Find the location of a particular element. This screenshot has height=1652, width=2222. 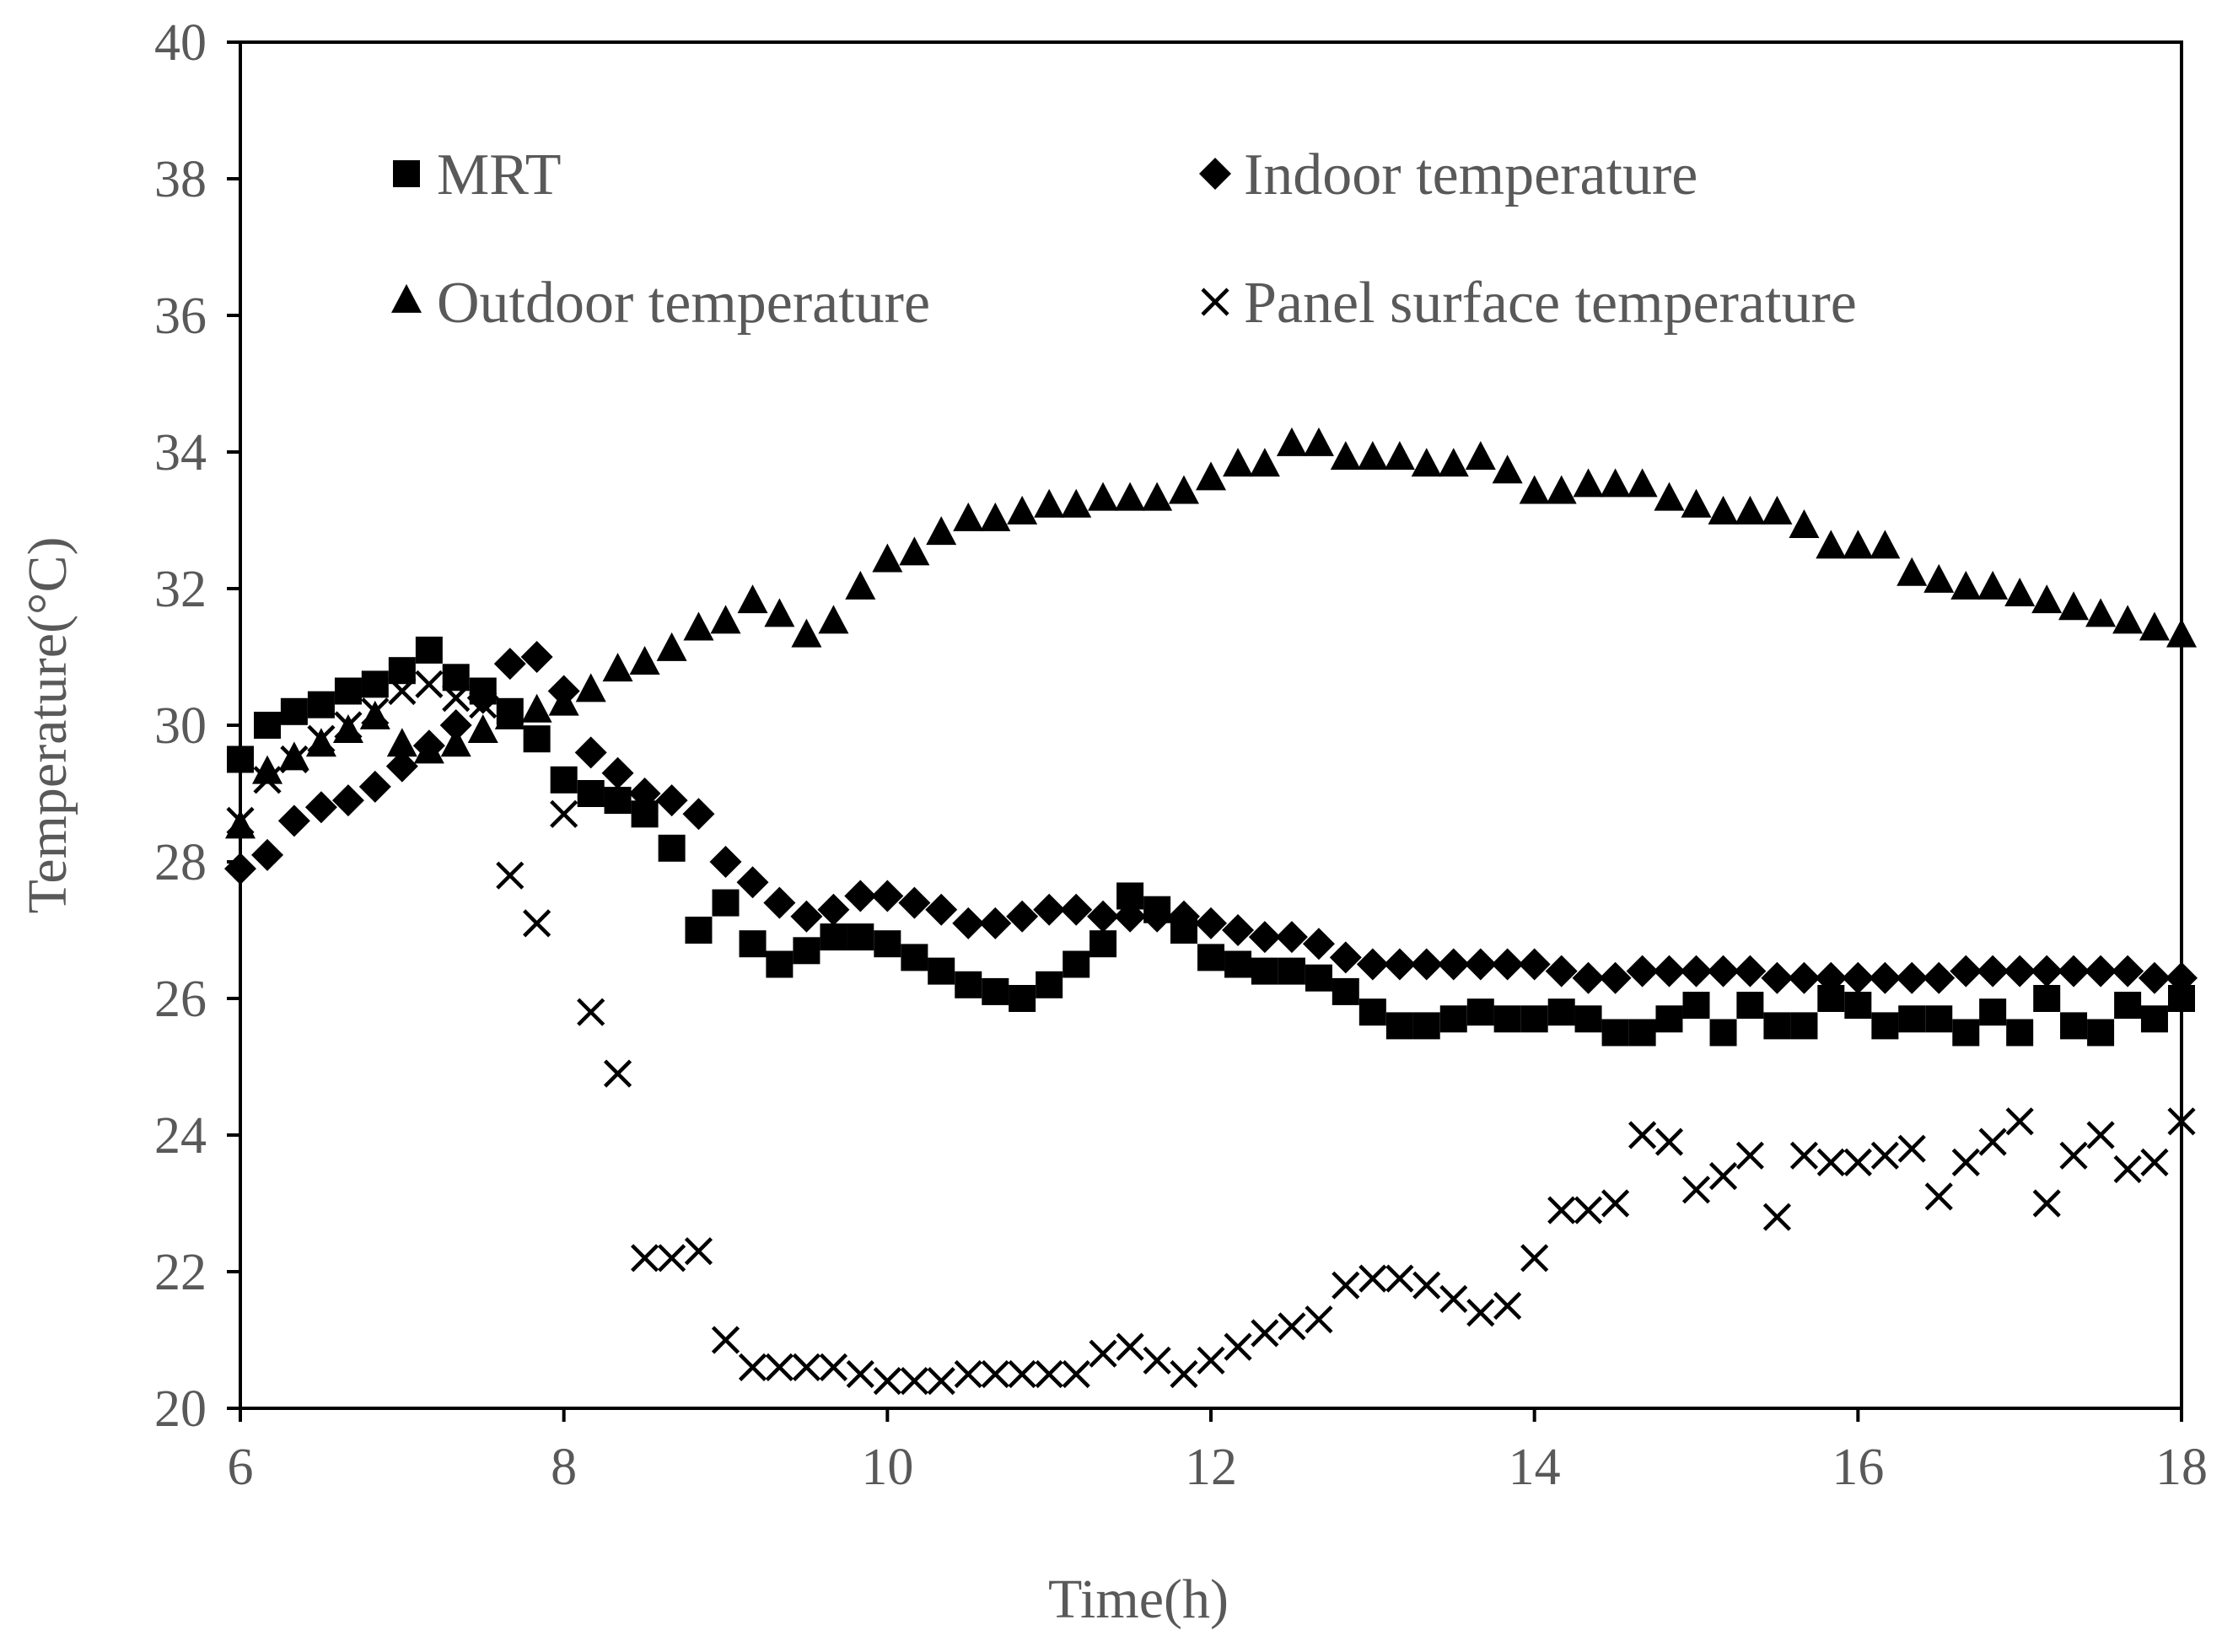

x-tick-label: 8 is located at coordinates (564, 1467).